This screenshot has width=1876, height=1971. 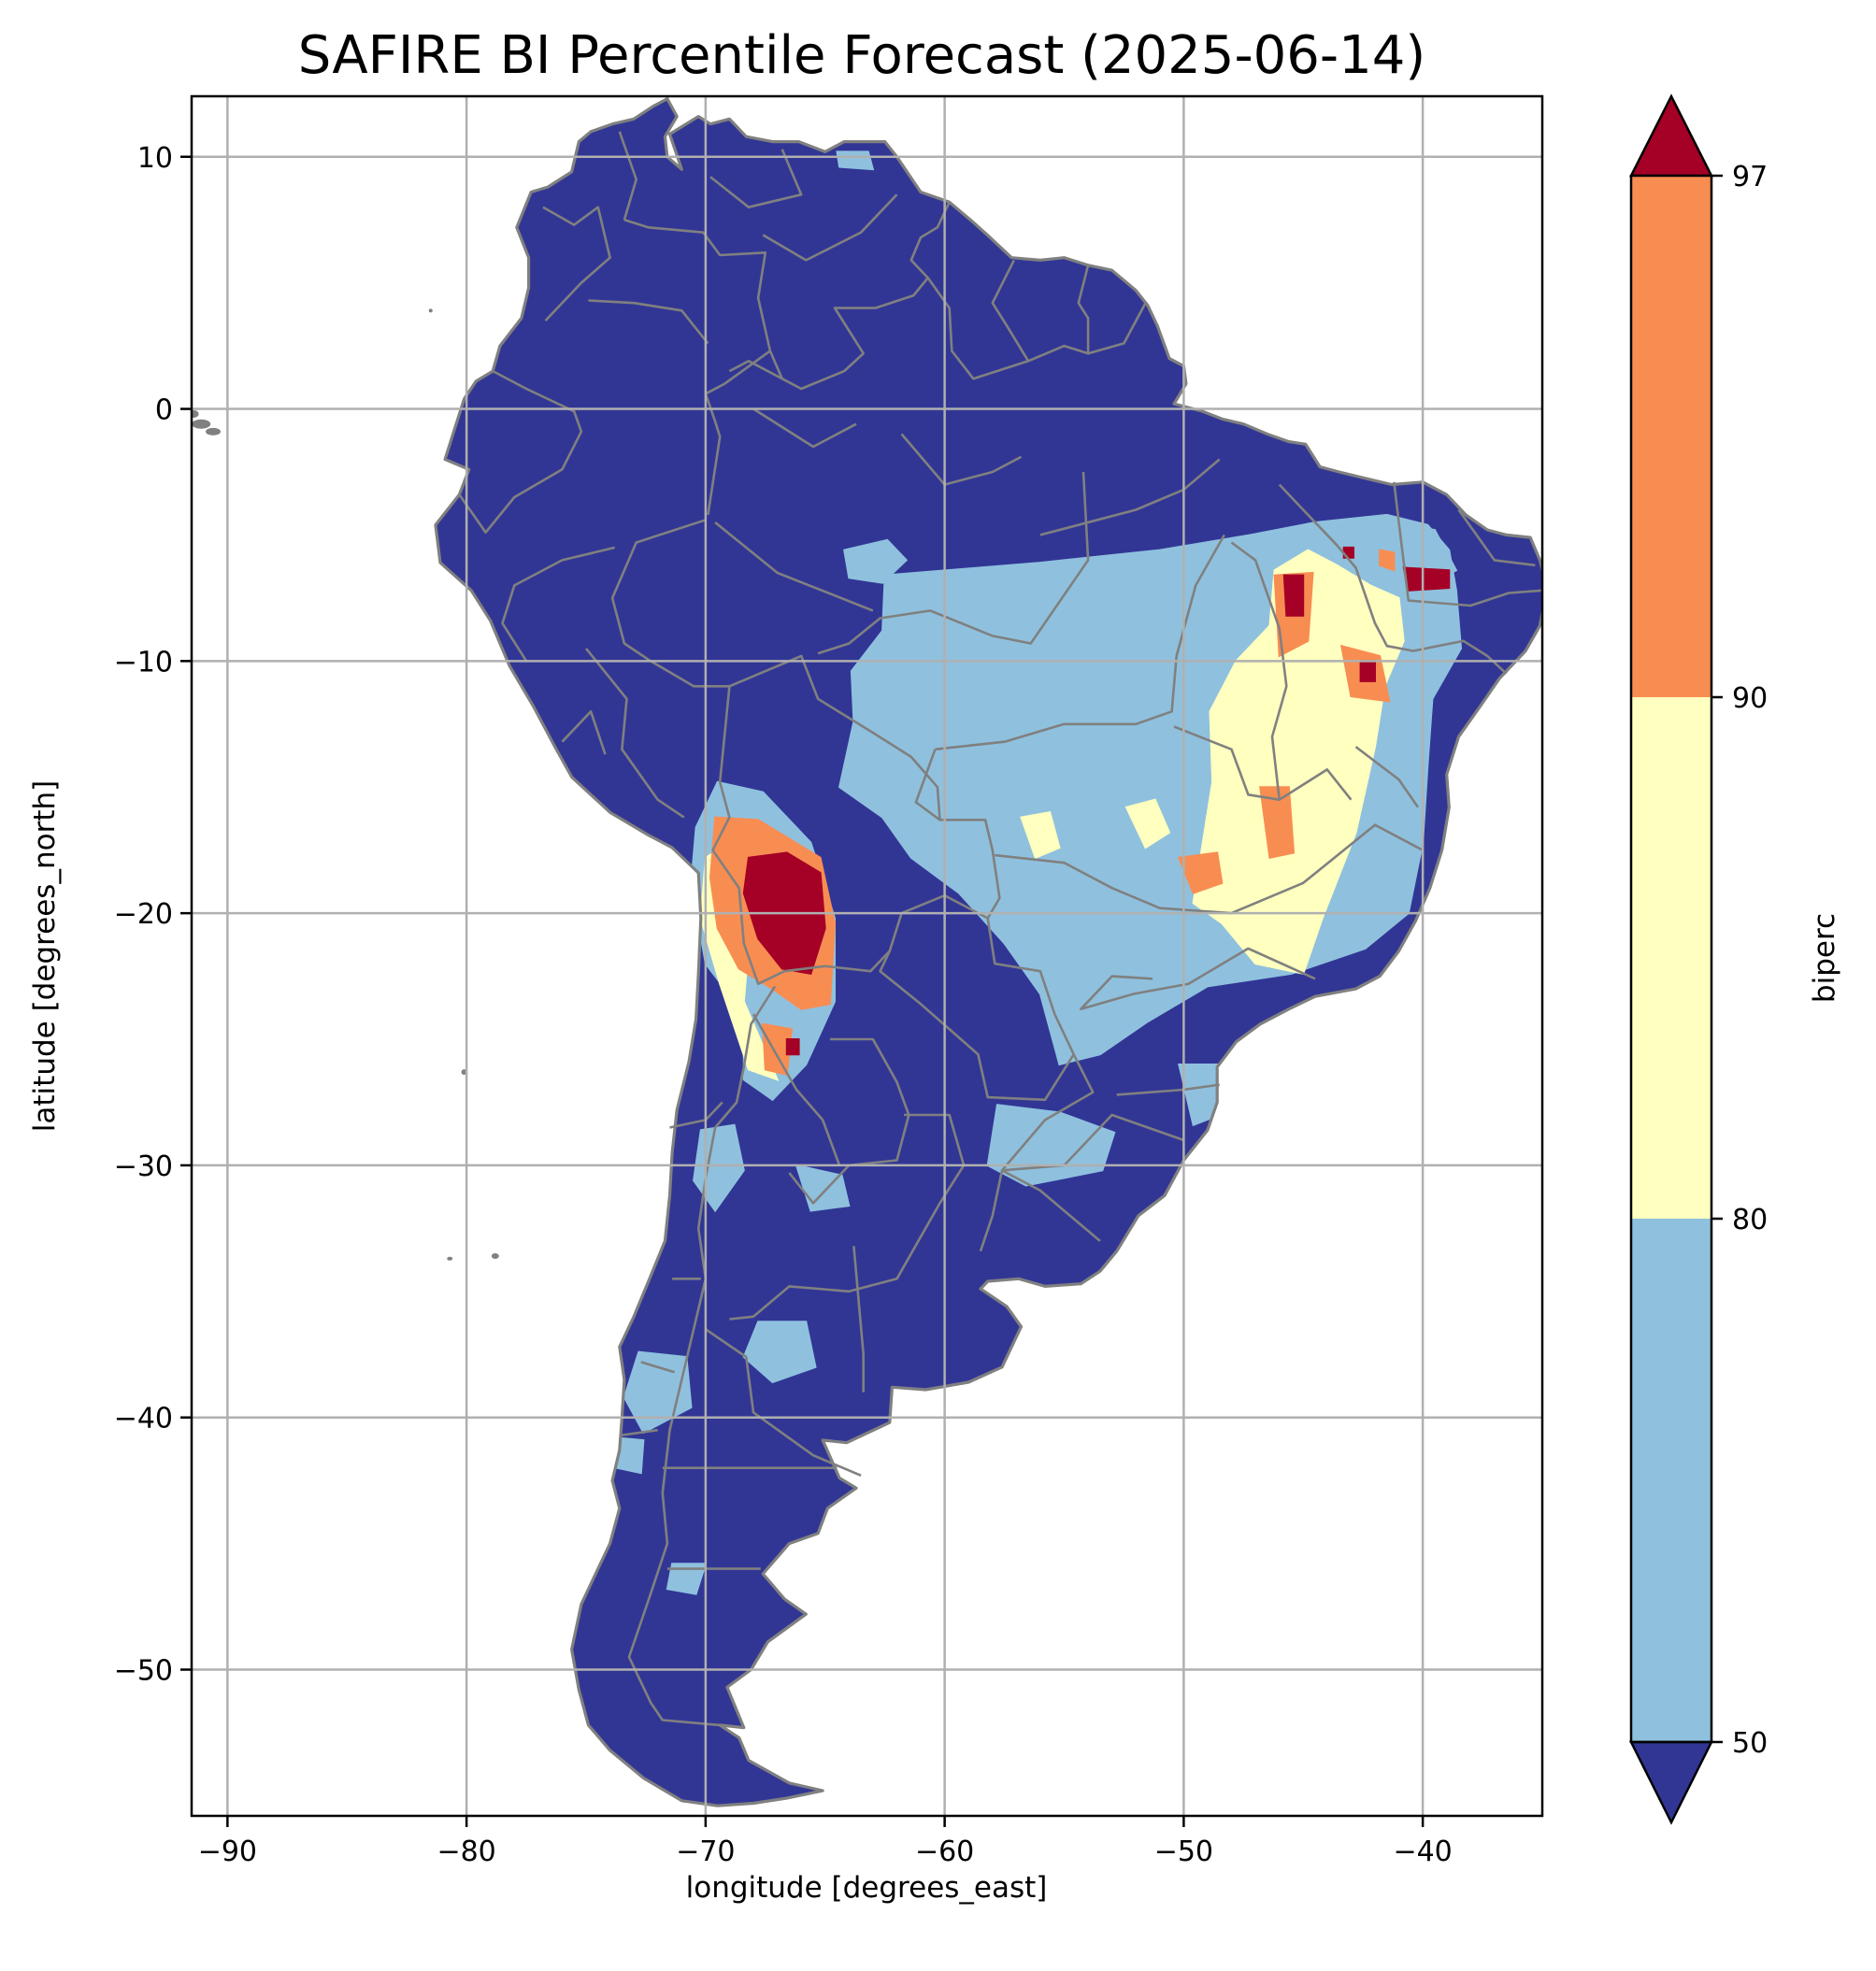 What do you see at coordinates (143, 1167) in the screenshot?
I see `y-tick-label: −30` at bounding box center [143, 1167].